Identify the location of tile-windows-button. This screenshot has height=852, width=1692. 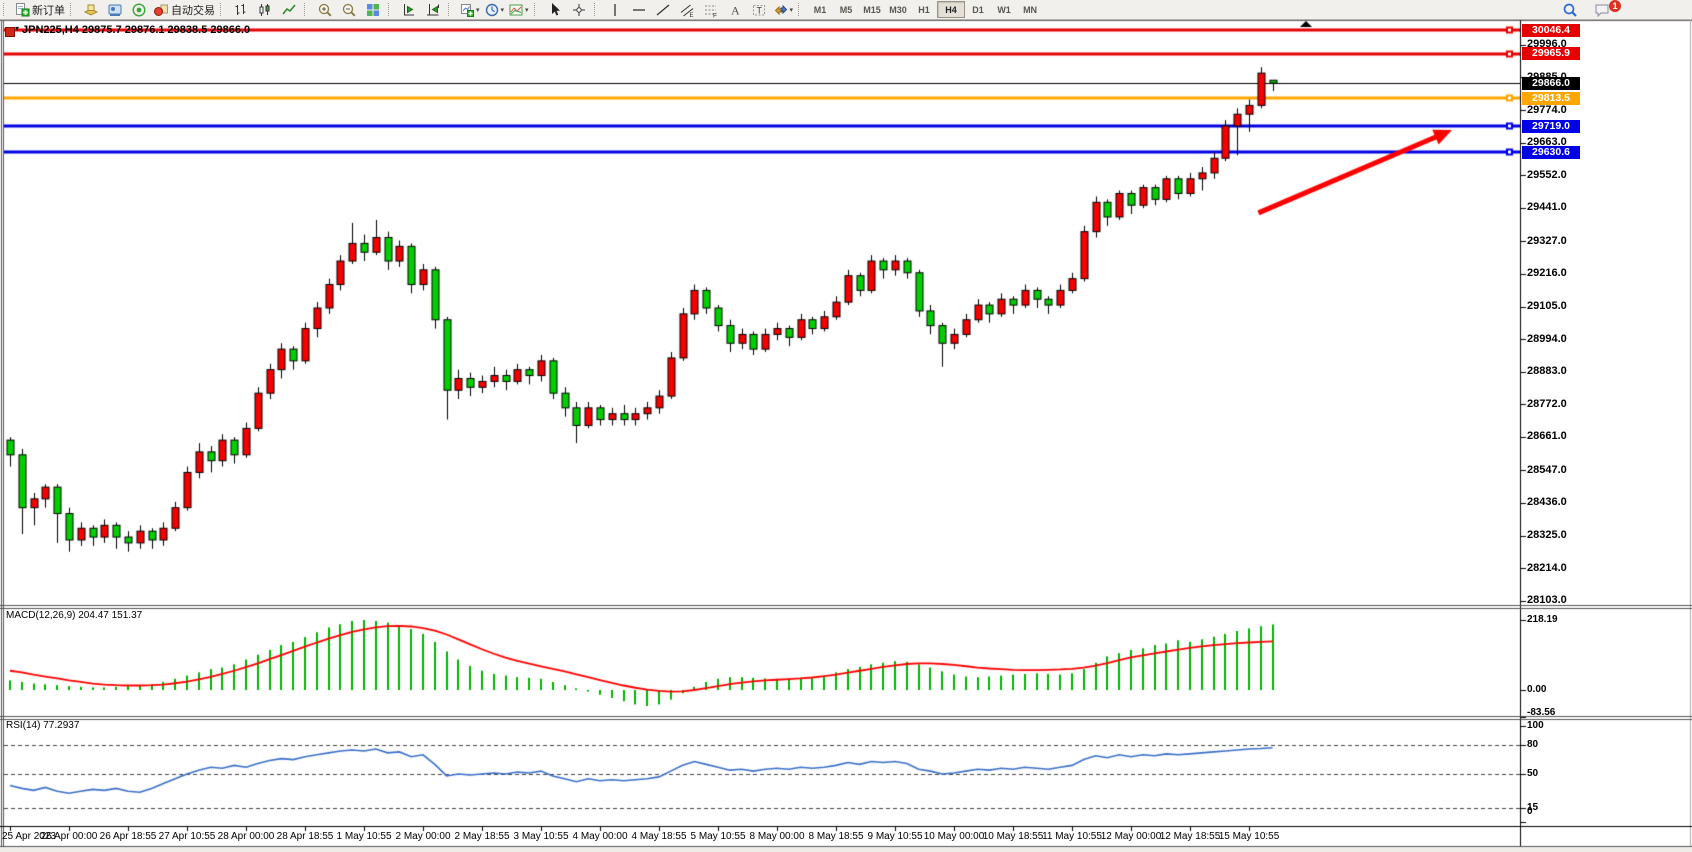
(373, 9).